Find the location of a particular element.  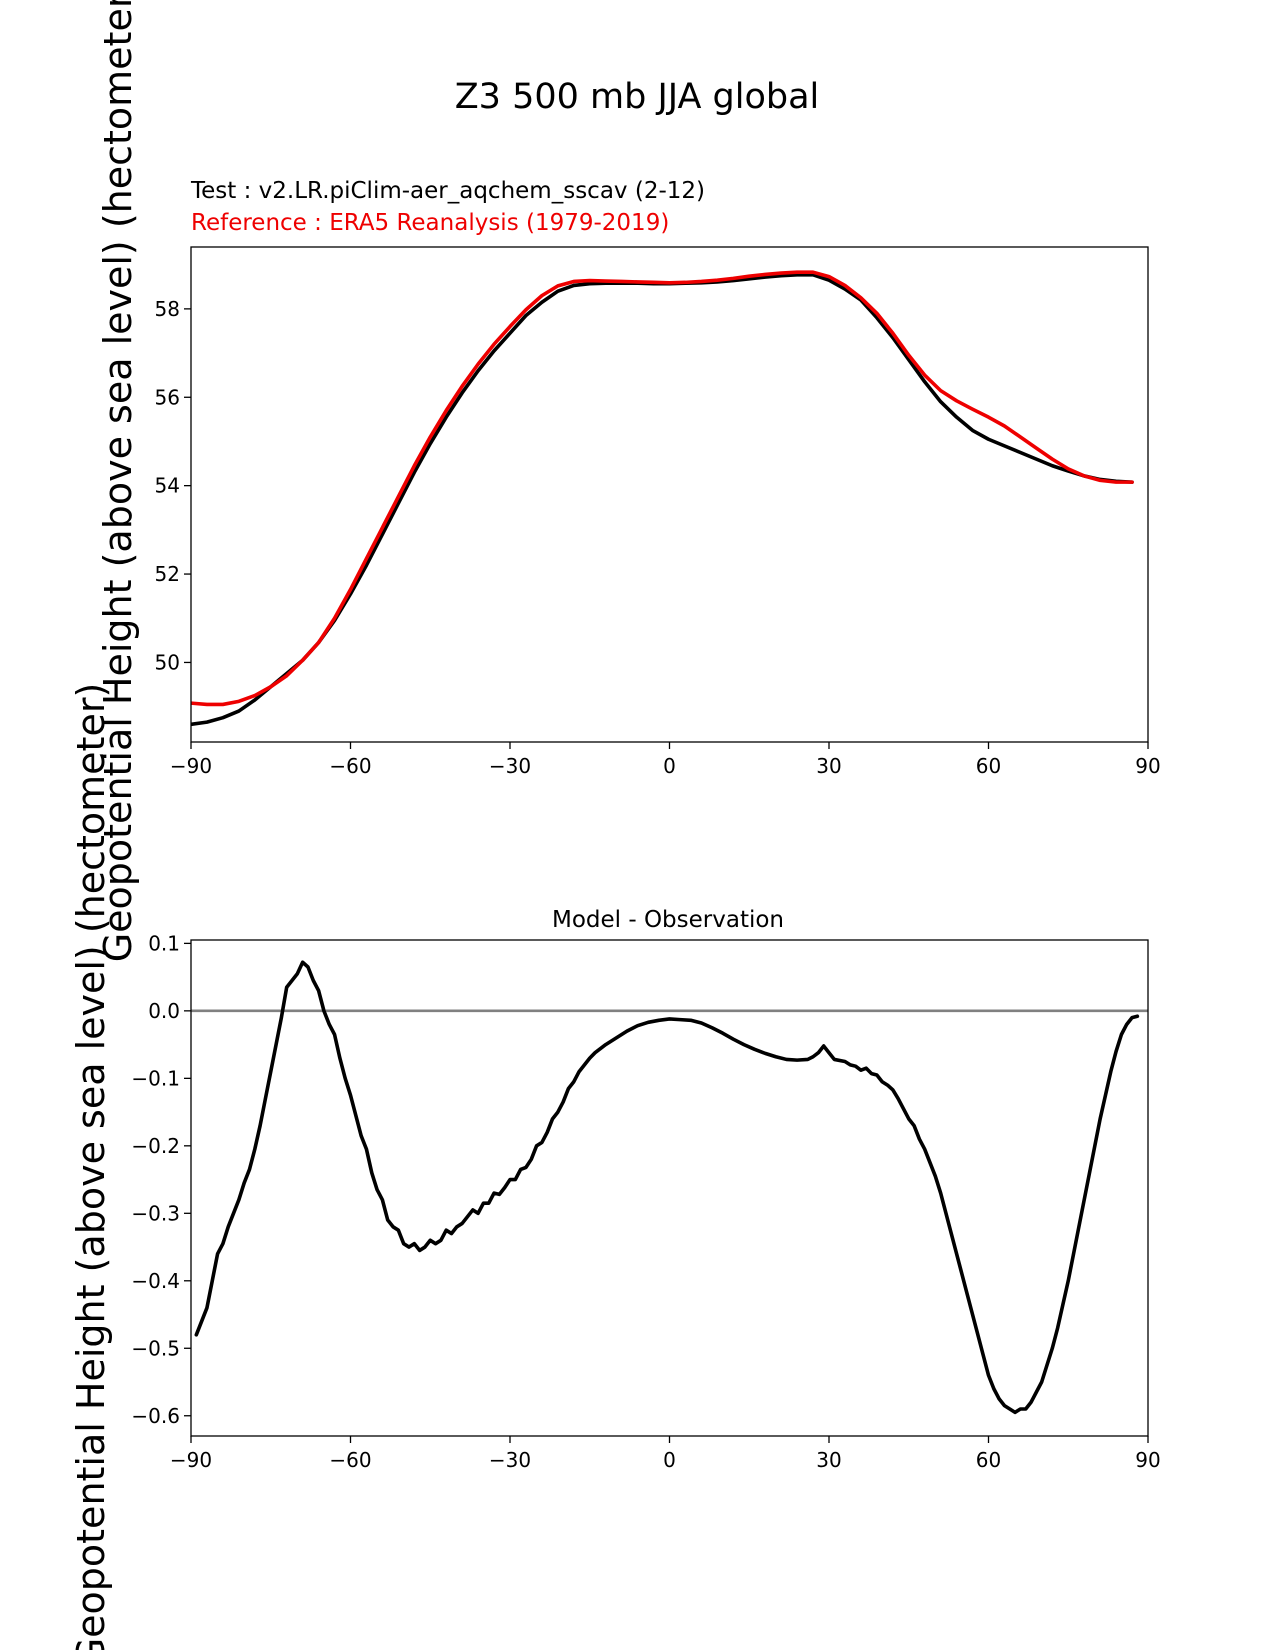

bottom-x-tick-label: 60 is located at coordinates (988, 1460).